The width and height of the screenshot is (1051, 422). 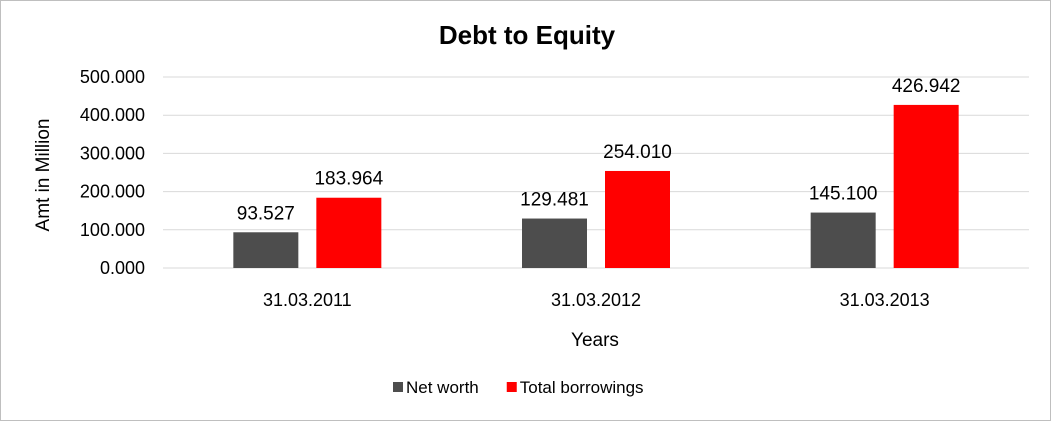 What do you see at coordinates (112, 153) in the screenshot?
I see `y-tick-label: 300.000` at bounding box center [112, 153].